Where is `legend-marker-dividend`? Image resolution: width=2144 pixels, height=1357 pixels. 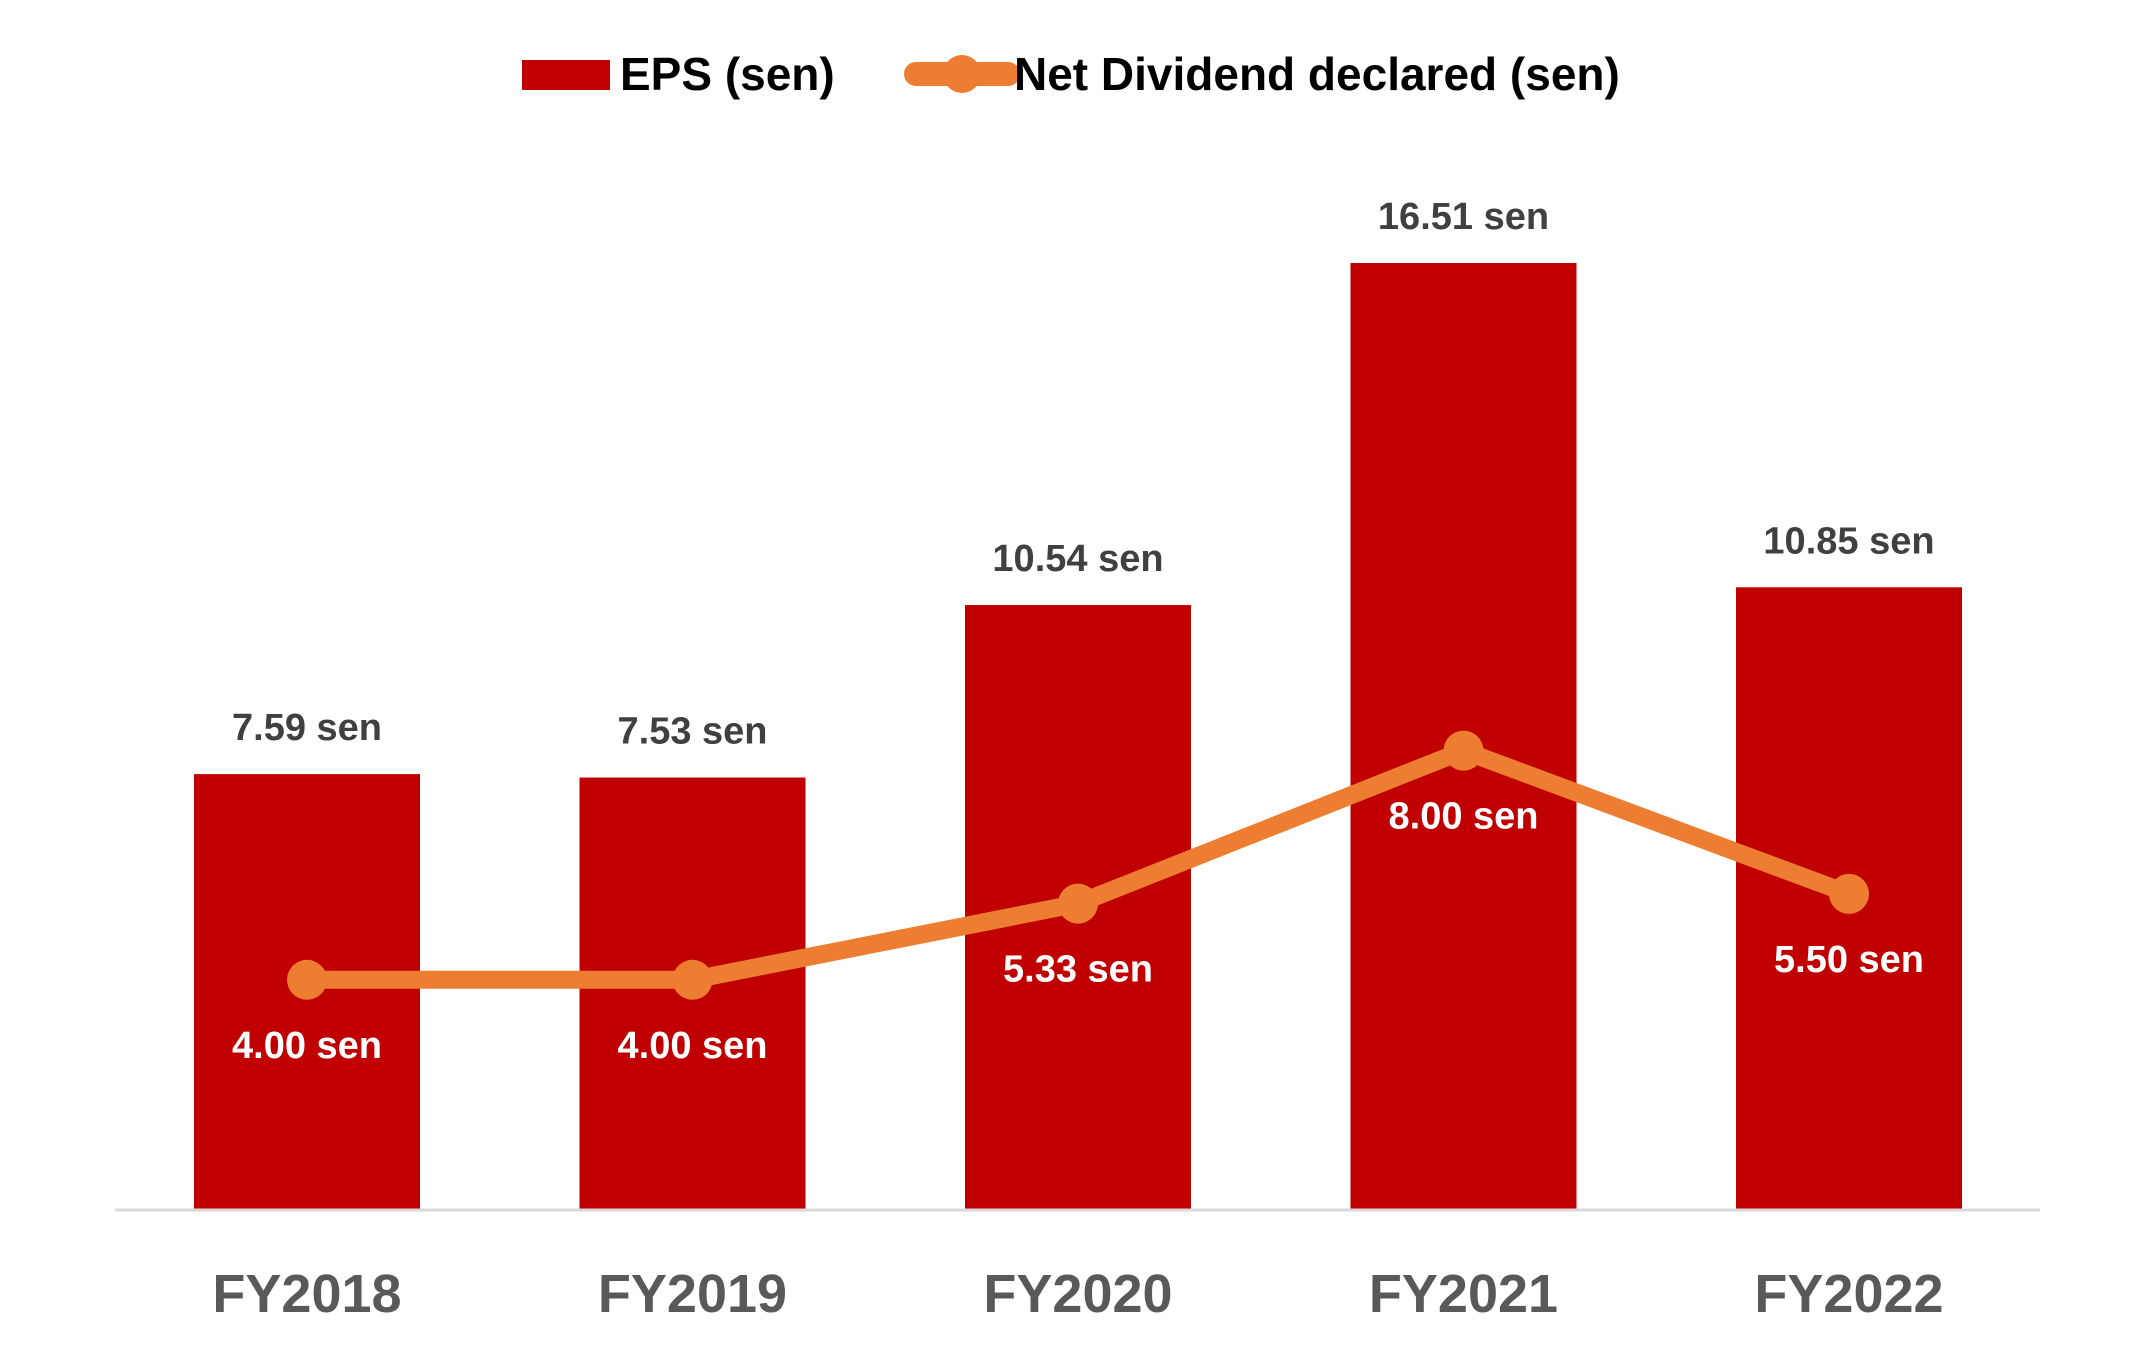
legend-marker-dividend is located at coordinates (962, 74).